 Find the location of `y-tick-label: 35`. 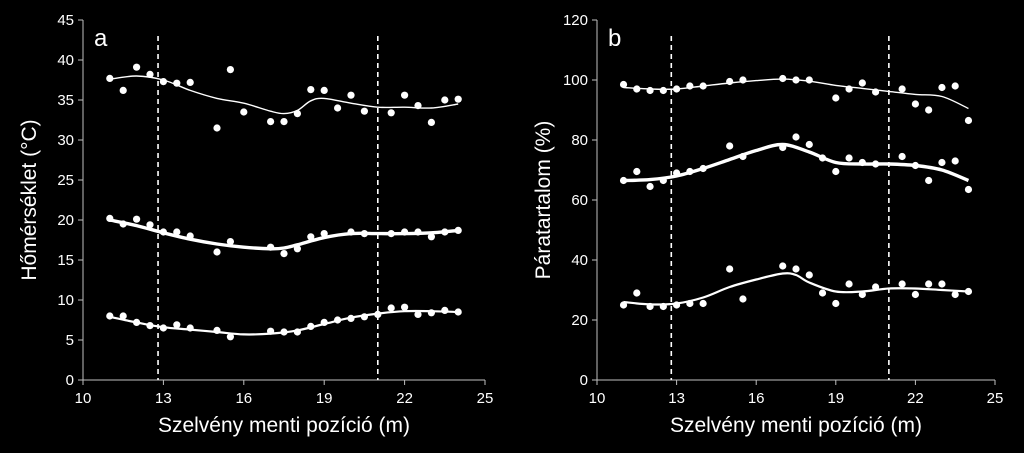

y-tick-label: 35 is located at coordinates (65, 100).